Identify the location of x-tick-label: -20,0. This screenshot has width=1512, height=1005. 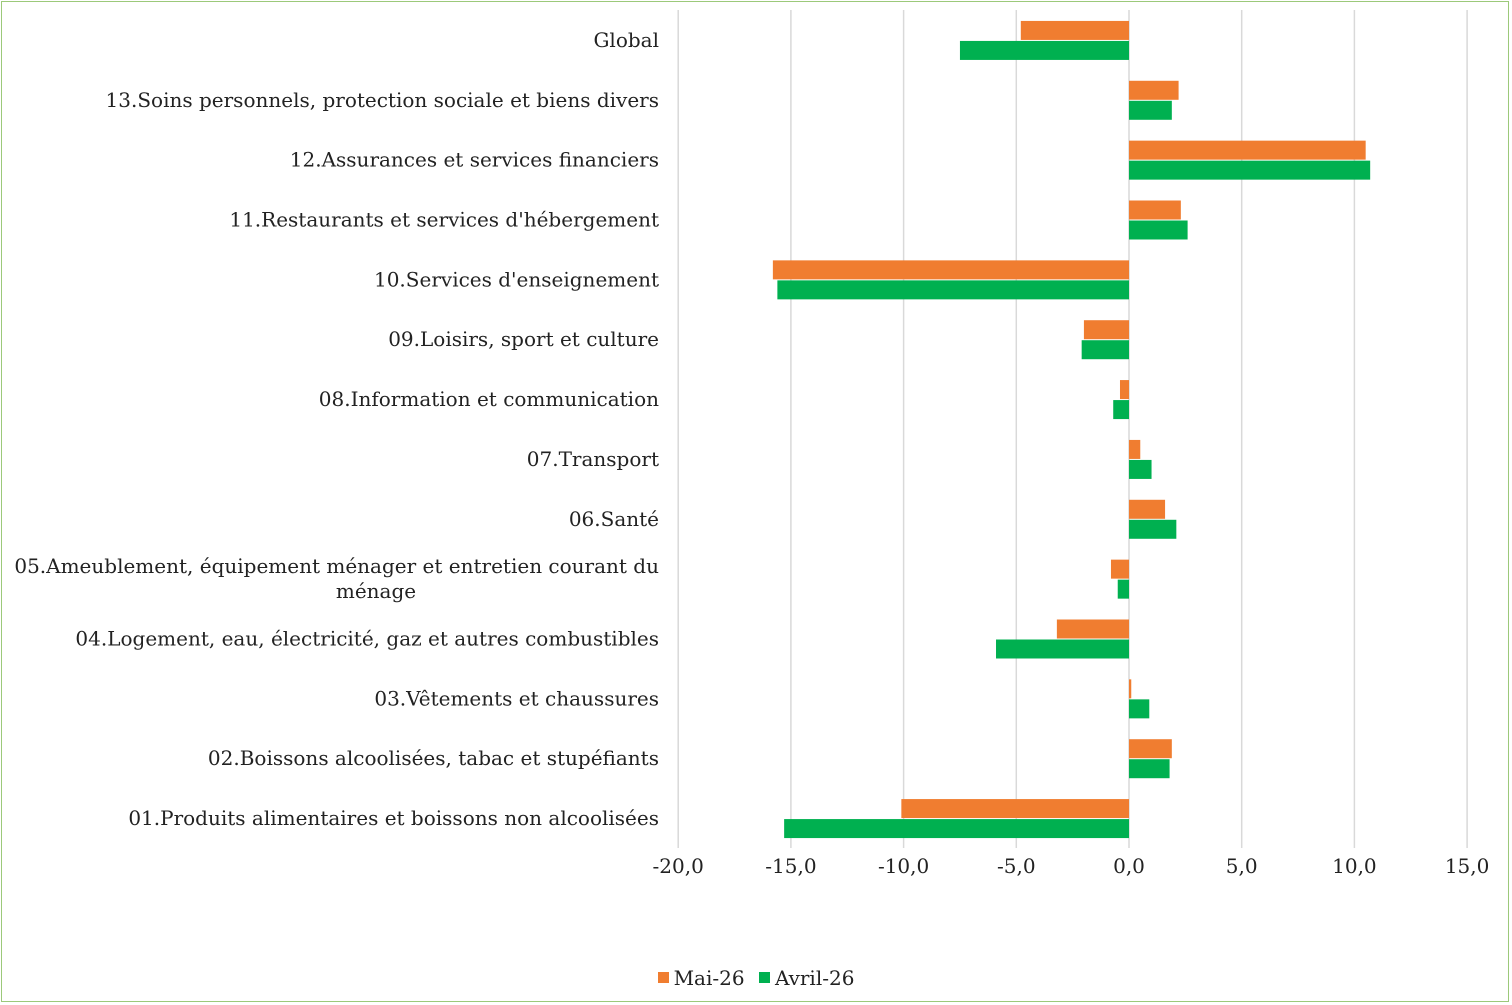
(678, 866).